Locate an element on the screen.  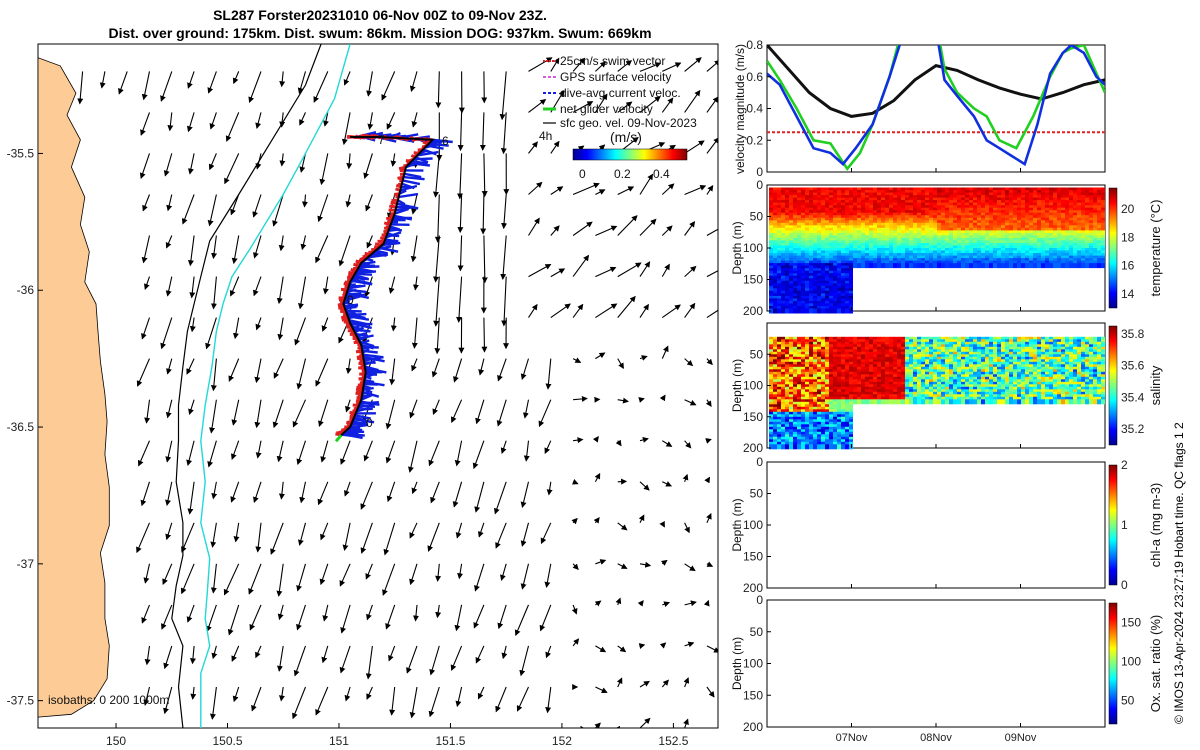
velocity-ytick-label: 0.8 is located at coordinates (754, 45).